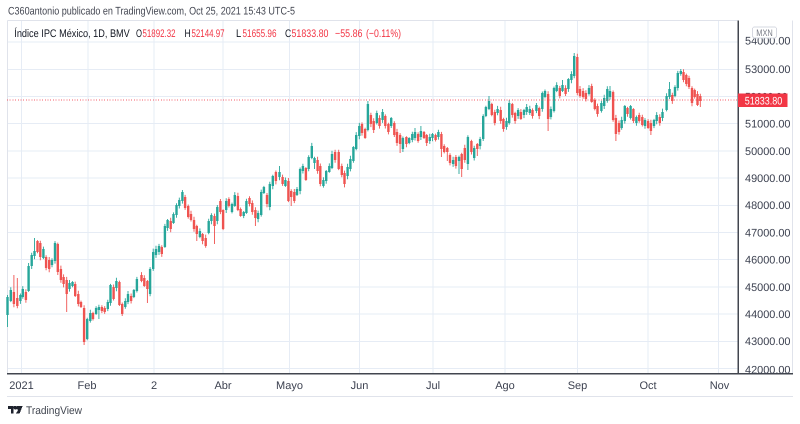  Describe the element at coordinates (159, 34) in the screenshot. I see `svg-text: 51892.32` at that location.